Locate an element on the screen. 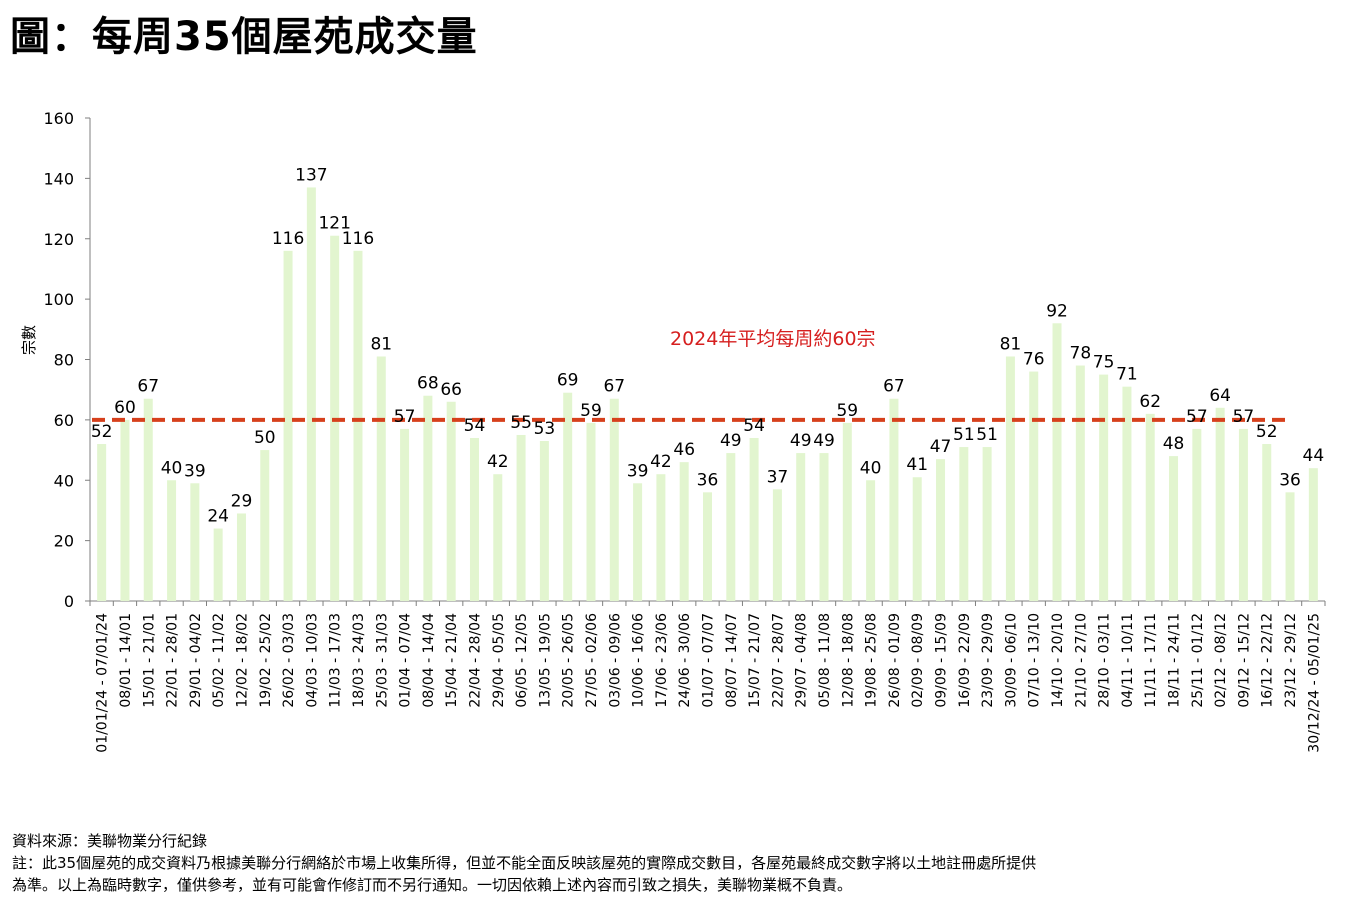  x-tick-label: 05/08 - 11/08 is located at coordinates (825, 660).